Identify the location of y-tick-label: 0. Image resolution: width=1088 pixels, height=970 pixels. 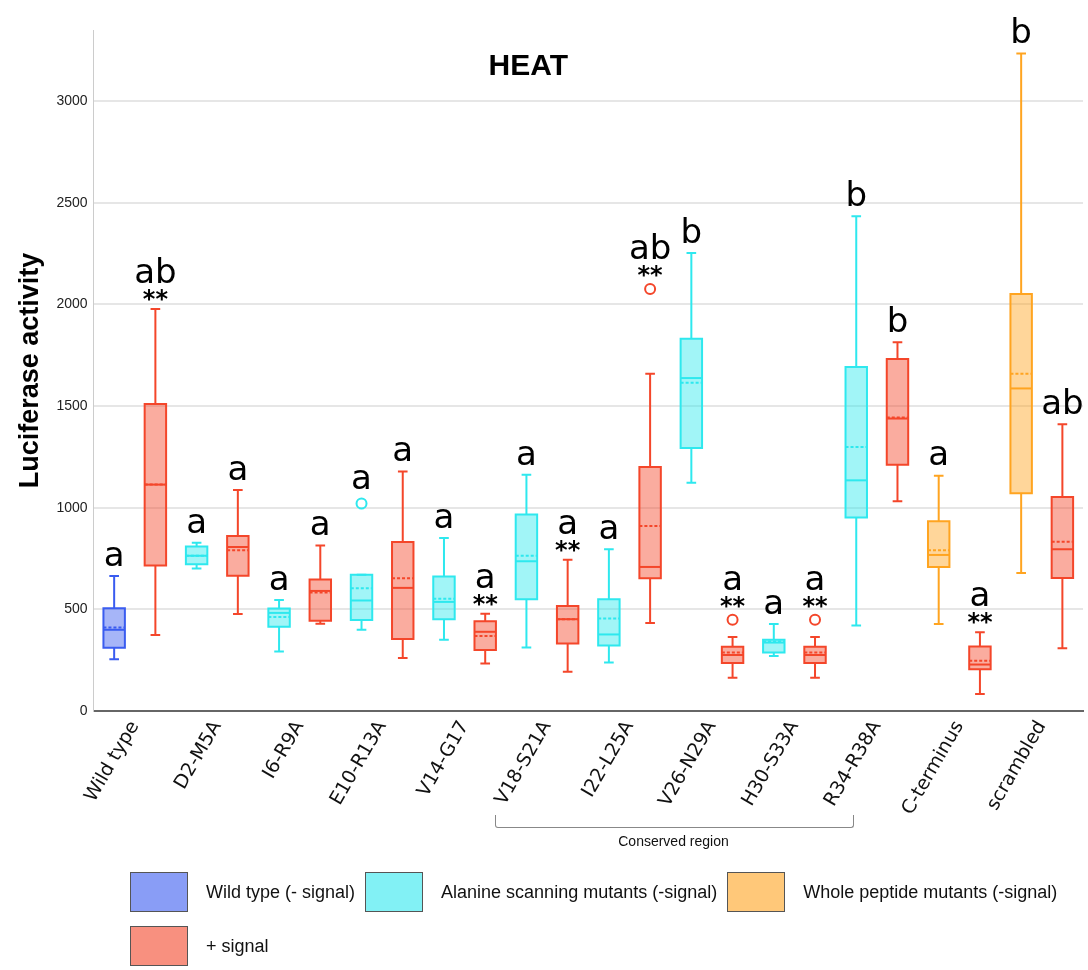
(83, 709).